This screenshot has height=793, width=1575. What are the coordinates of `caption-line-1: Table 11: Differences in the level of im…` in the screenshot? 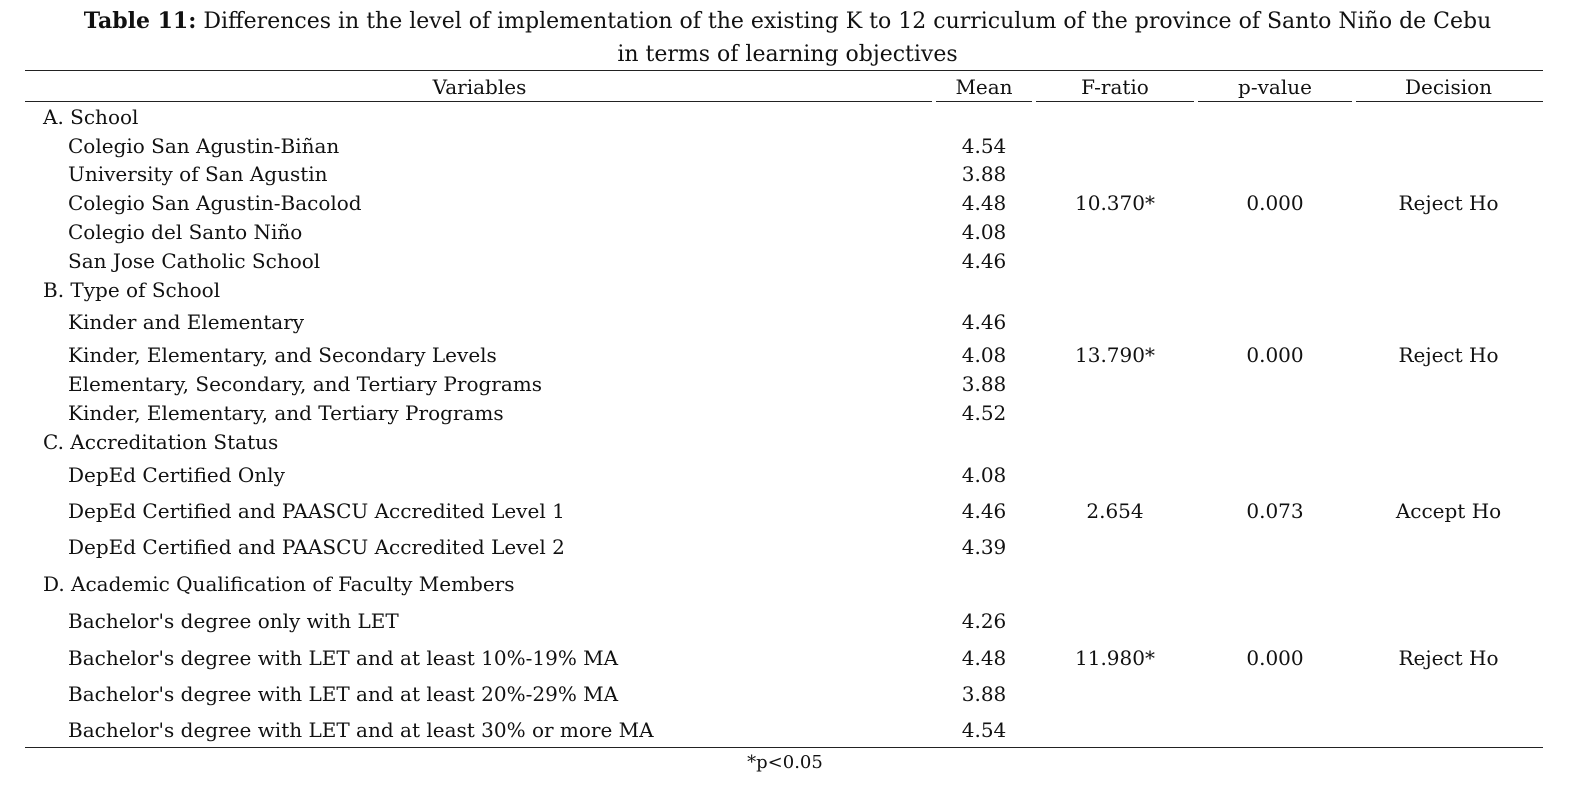 It's located at (787, 21).